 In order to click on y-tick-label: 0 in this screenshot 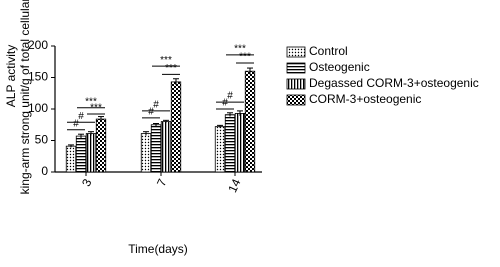, I will do `click(44, 171)`.